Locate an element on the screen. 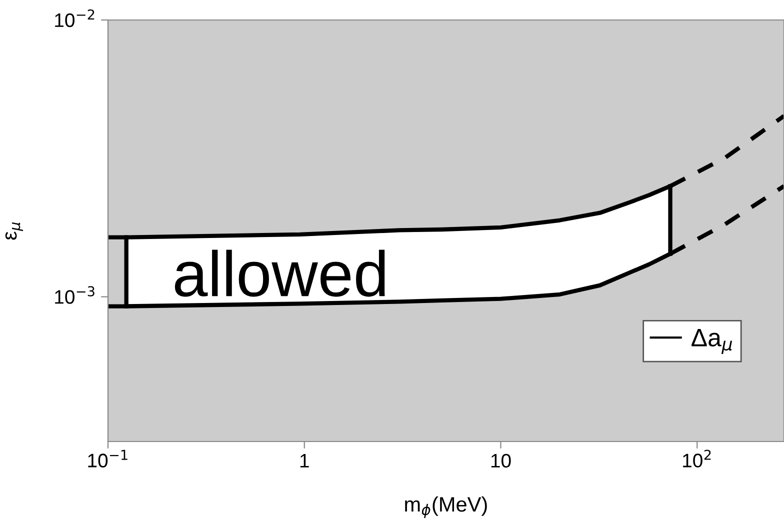  x-tick-label: 10 is located at coordinates (501, 461).